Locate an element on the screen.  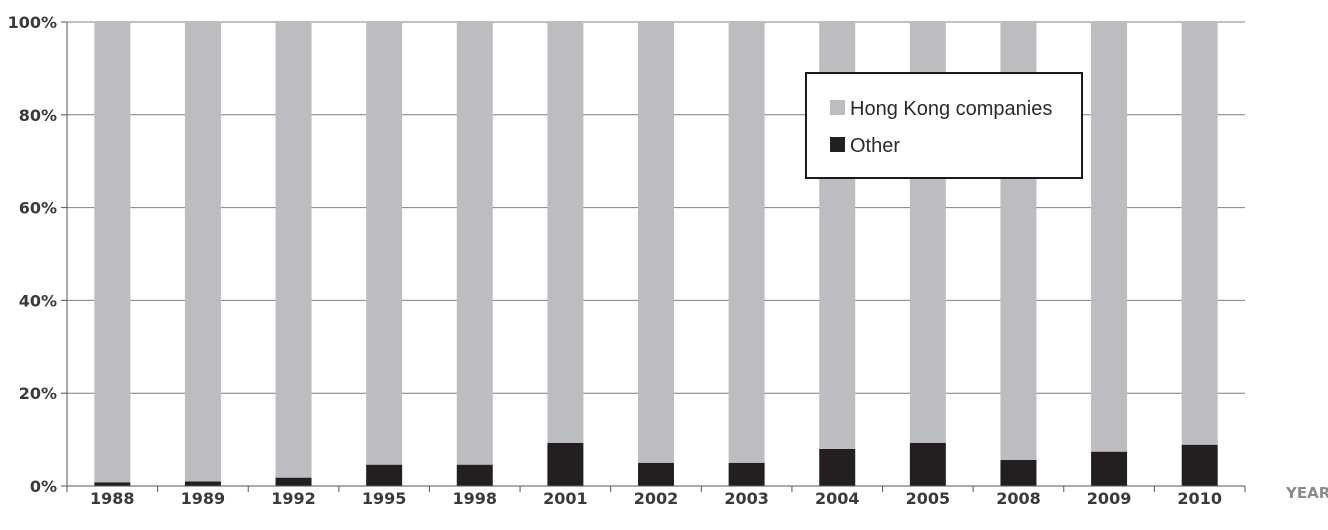
y-tick-label: 40% is located at coordinates (38, 300).